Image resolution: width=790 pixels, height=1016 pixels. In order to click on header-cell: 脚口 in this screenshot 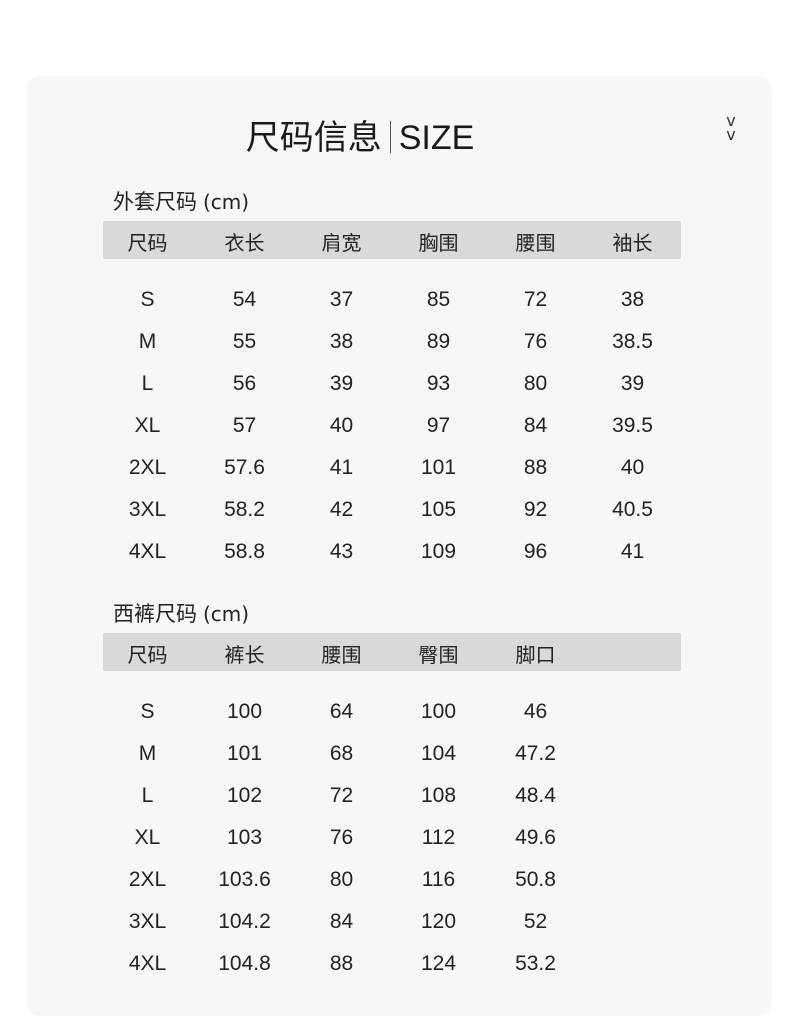, I will do `click(535, 655)`.